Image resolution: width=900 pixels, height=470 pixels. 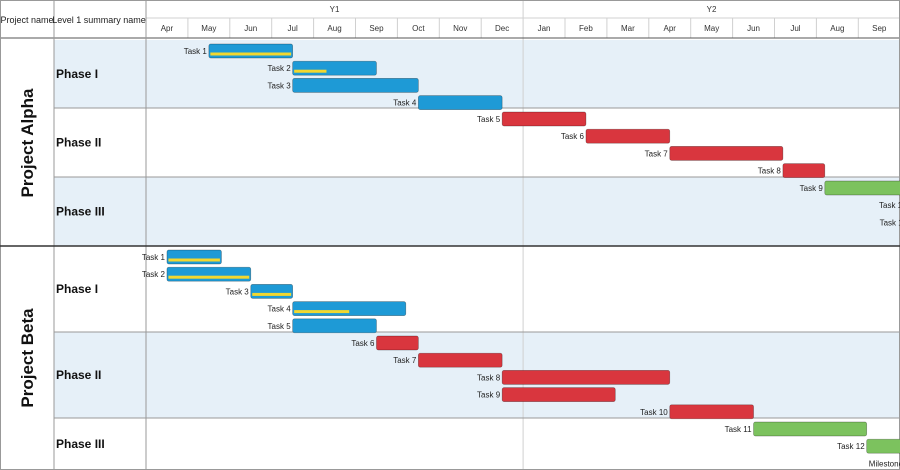 What do you see at coordinates (27, 142) in the screenshot?
I see `project-label: Project Alpha` at bounding box center [27, 142].